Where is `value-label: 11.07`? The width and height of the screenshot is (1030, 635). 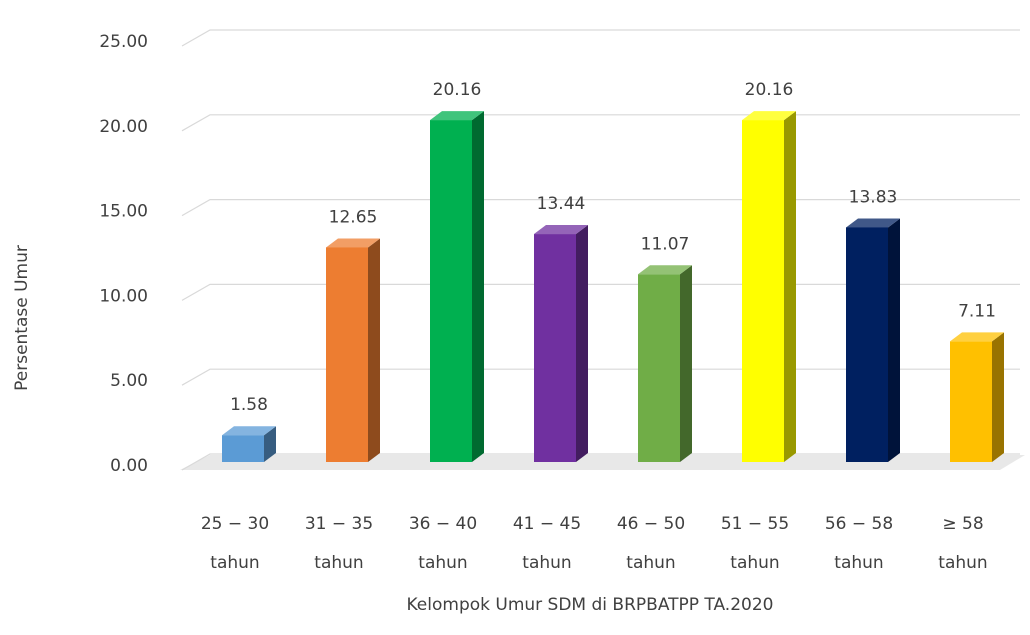
value-label: 11.07 is located at coordinates (665, 244).